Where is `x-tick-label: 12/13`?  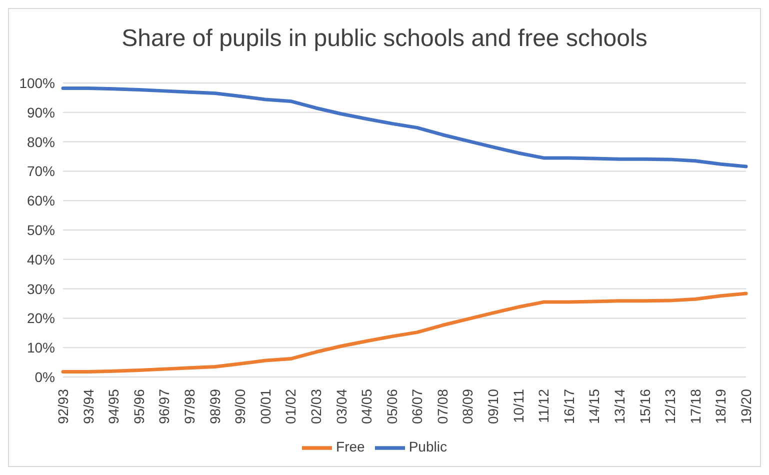
x-tick-label: 12/13 is located at coordinates (670, 406).